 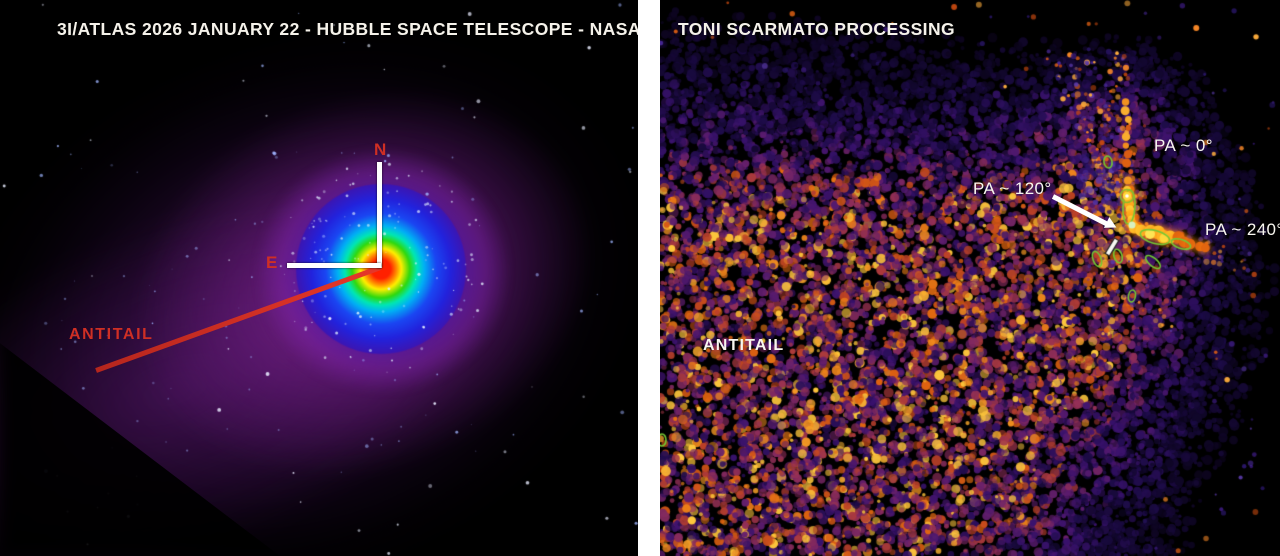 I want to click on east-arrow-line, so click(x=334, y=265).